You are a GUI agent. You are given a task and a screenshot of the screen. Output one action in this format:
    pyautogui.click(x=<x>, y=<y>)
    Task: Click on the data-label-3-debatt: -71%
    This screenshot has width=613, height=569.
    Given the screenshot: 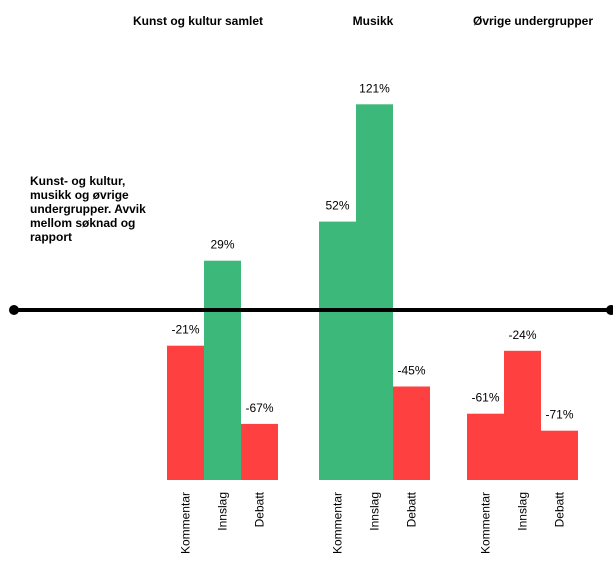 What is the action you would take?
    pyautogui.click(x=559, y=415)
    